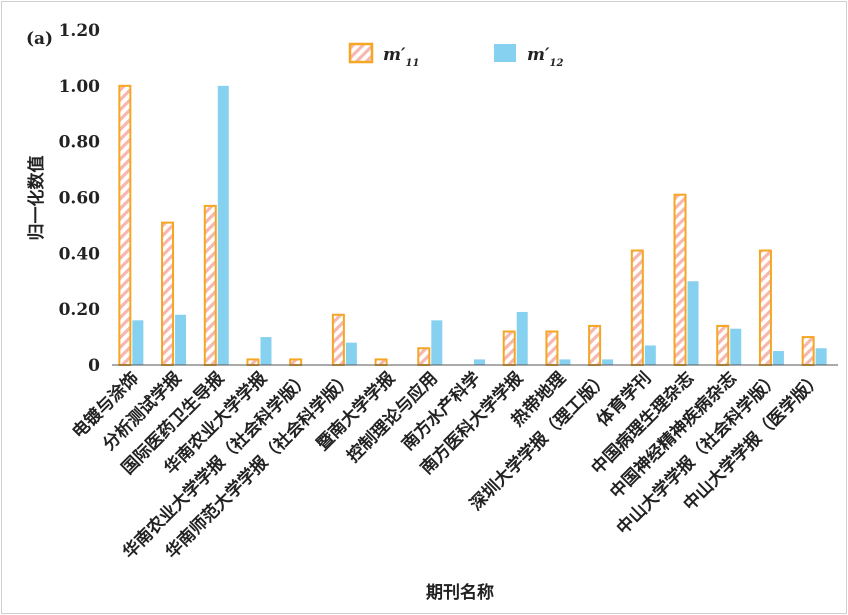  Describe the element at coordinates (538, 55) in the screenshot. I see `legend-label-m12-main: m′` at that location.